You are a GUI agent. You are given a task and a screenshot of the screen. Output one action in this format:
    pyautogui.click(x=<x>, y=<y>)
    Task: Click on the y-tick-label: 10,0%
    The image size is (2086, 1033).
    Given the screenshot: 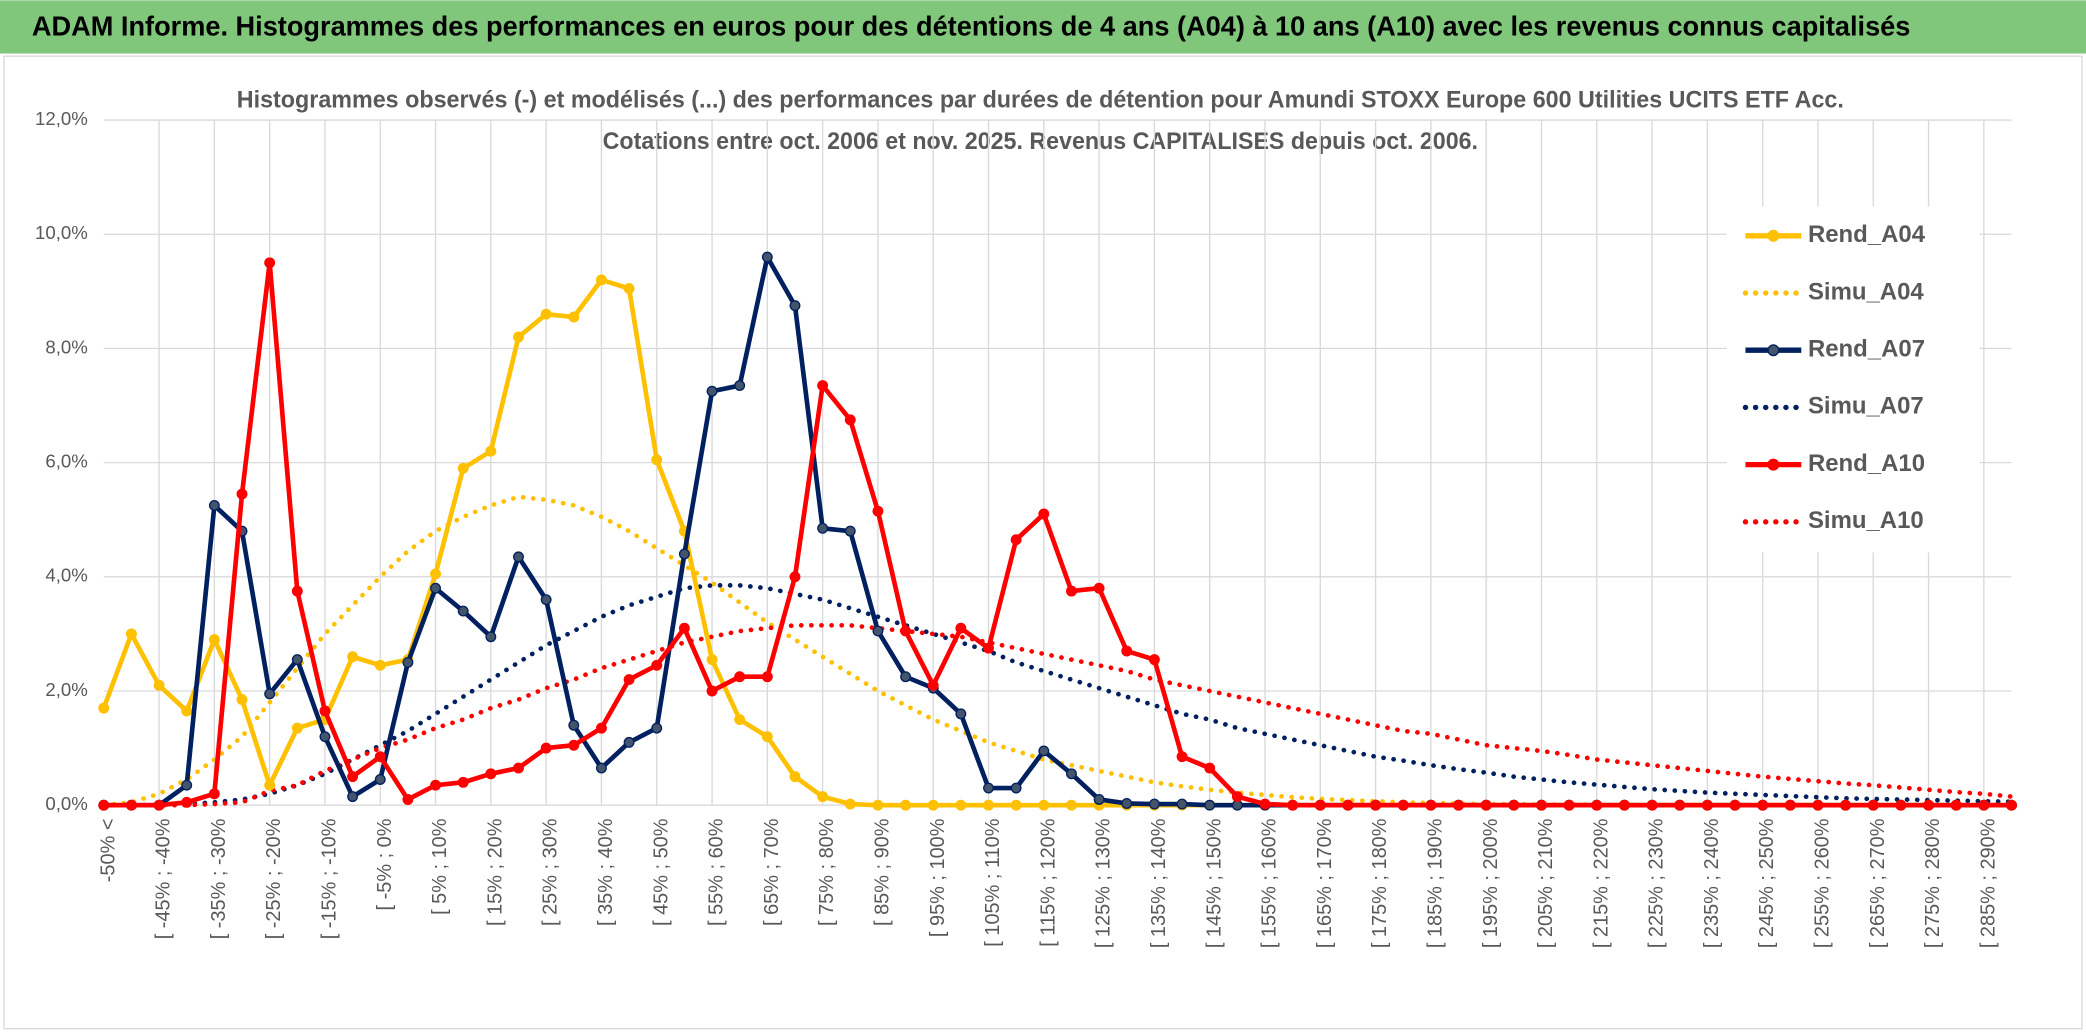 What is the action you would take?
    pyautogui.click(x=61, y=232)
    